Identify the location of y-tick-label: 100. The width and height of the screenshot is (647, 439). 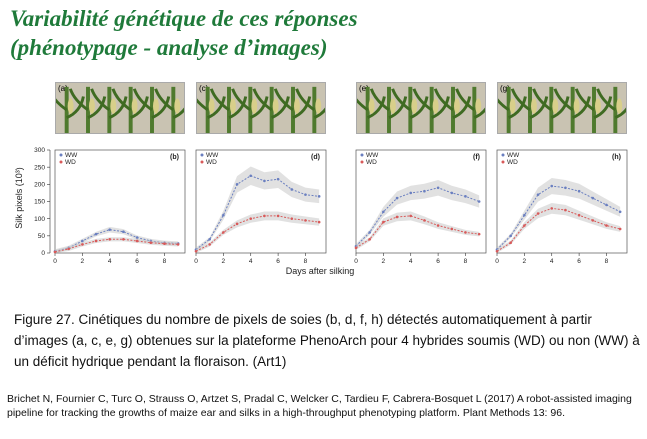
(39, 219).